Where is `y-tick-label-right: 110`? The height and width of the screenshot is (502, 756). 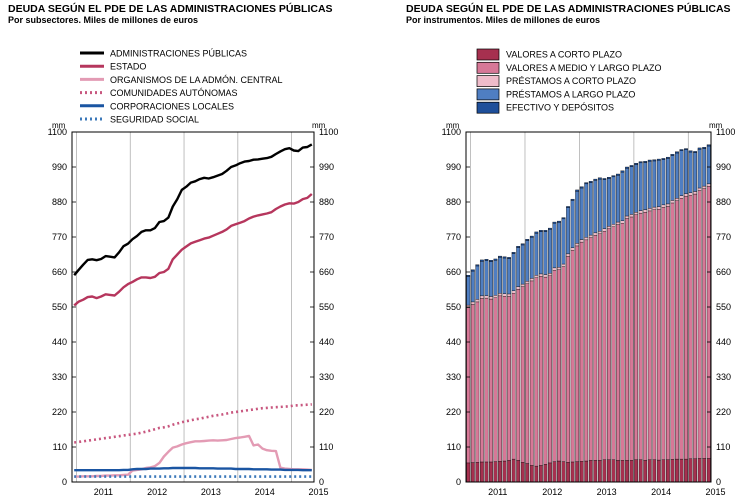
y-tick-label-right: 110 is located at coordinates (326, 447).